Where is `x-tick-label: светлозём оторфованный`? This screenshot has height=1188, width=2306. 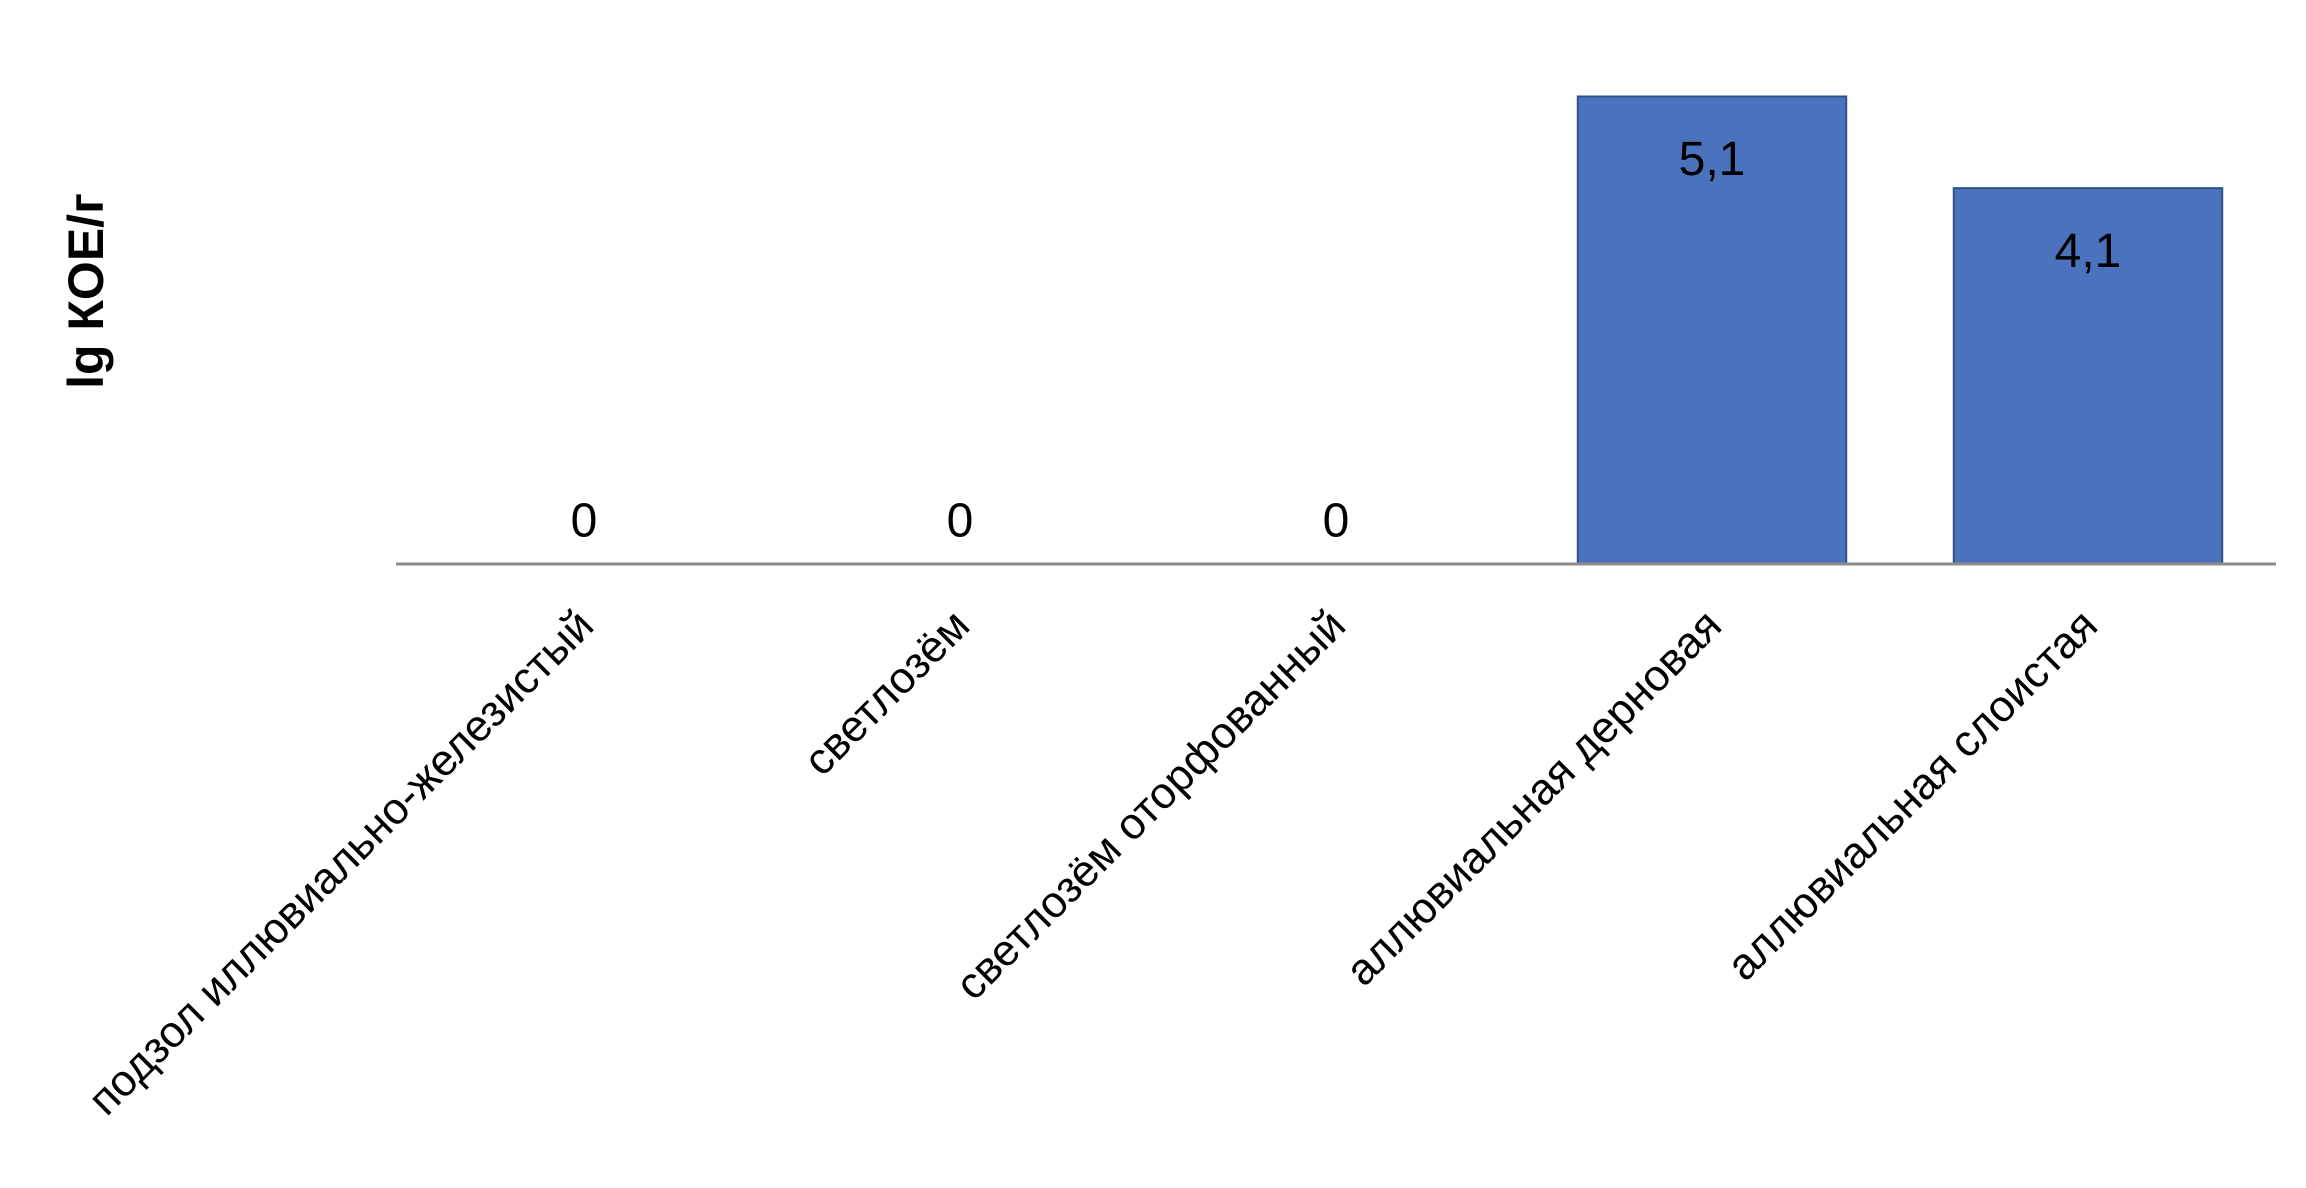 x-tick-label: светлозём оторфованный is located at coordinates (1150, 804).